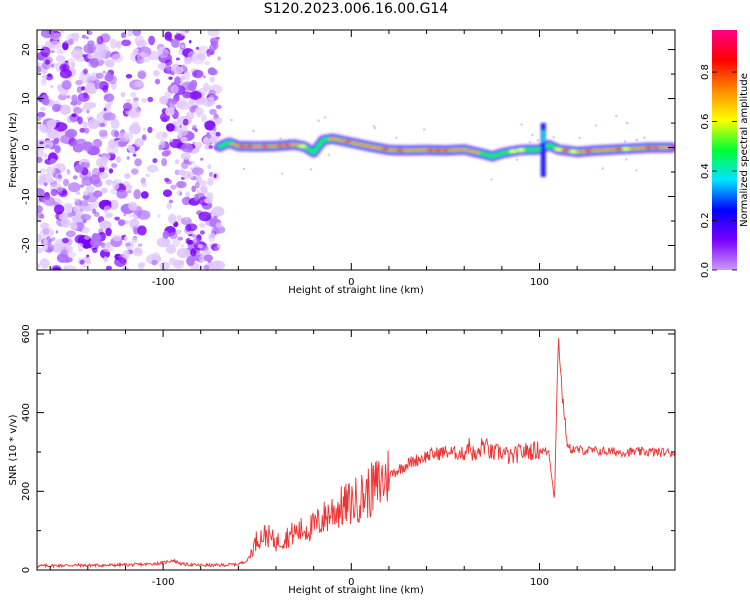  Describe the element at coordinates (26, 245) in the screenshot. I see `spectrogram-y-tick-label: -20` at that location.